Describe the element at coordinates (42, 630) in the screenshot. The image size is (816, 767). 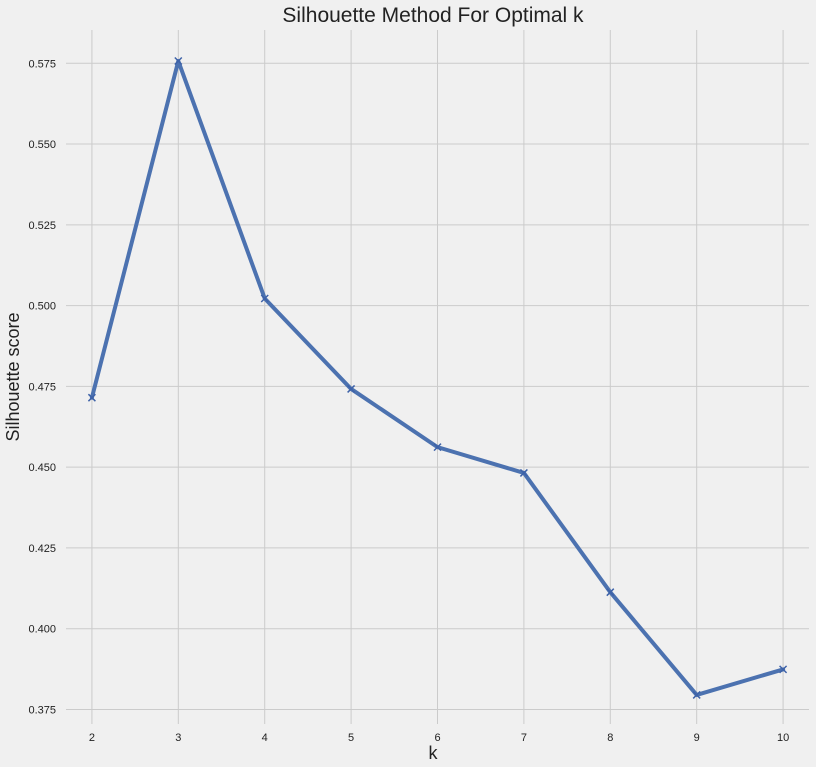
I see `y-tick-label: 0.400` at that location.